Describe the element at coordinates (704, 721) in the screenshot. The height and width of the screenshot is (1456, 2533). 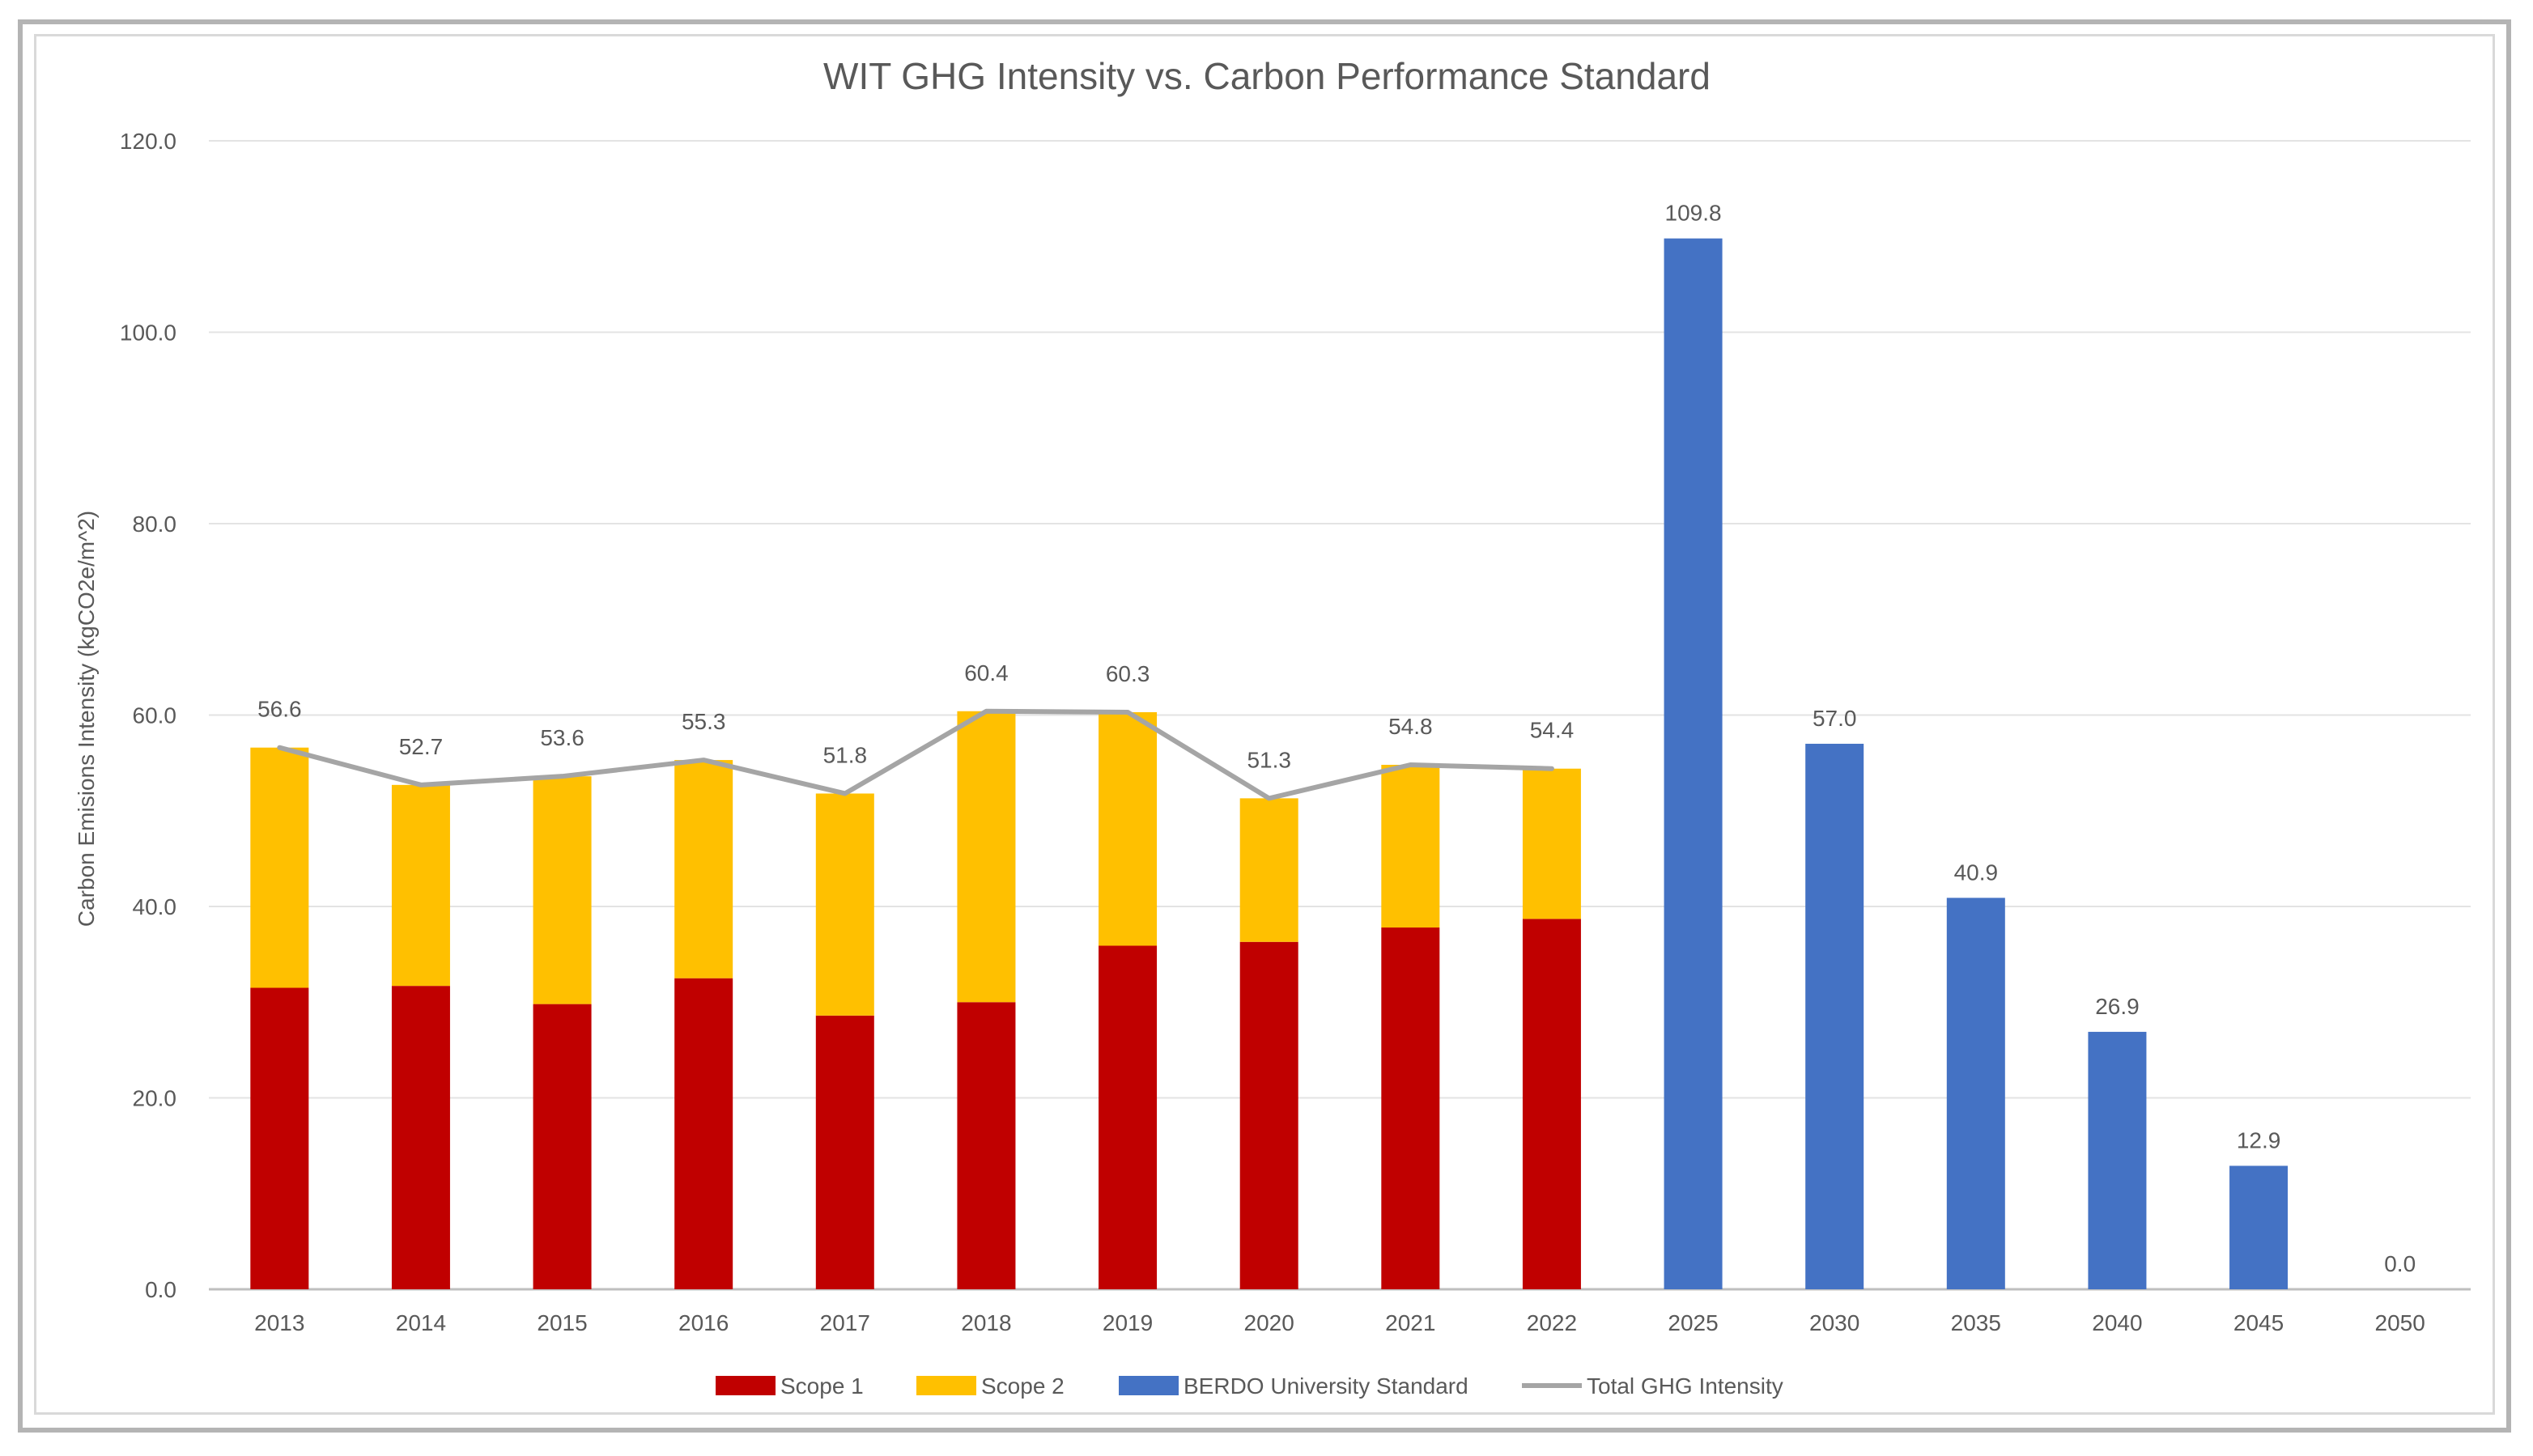
I see `data-label-total: 55.3` at that location.